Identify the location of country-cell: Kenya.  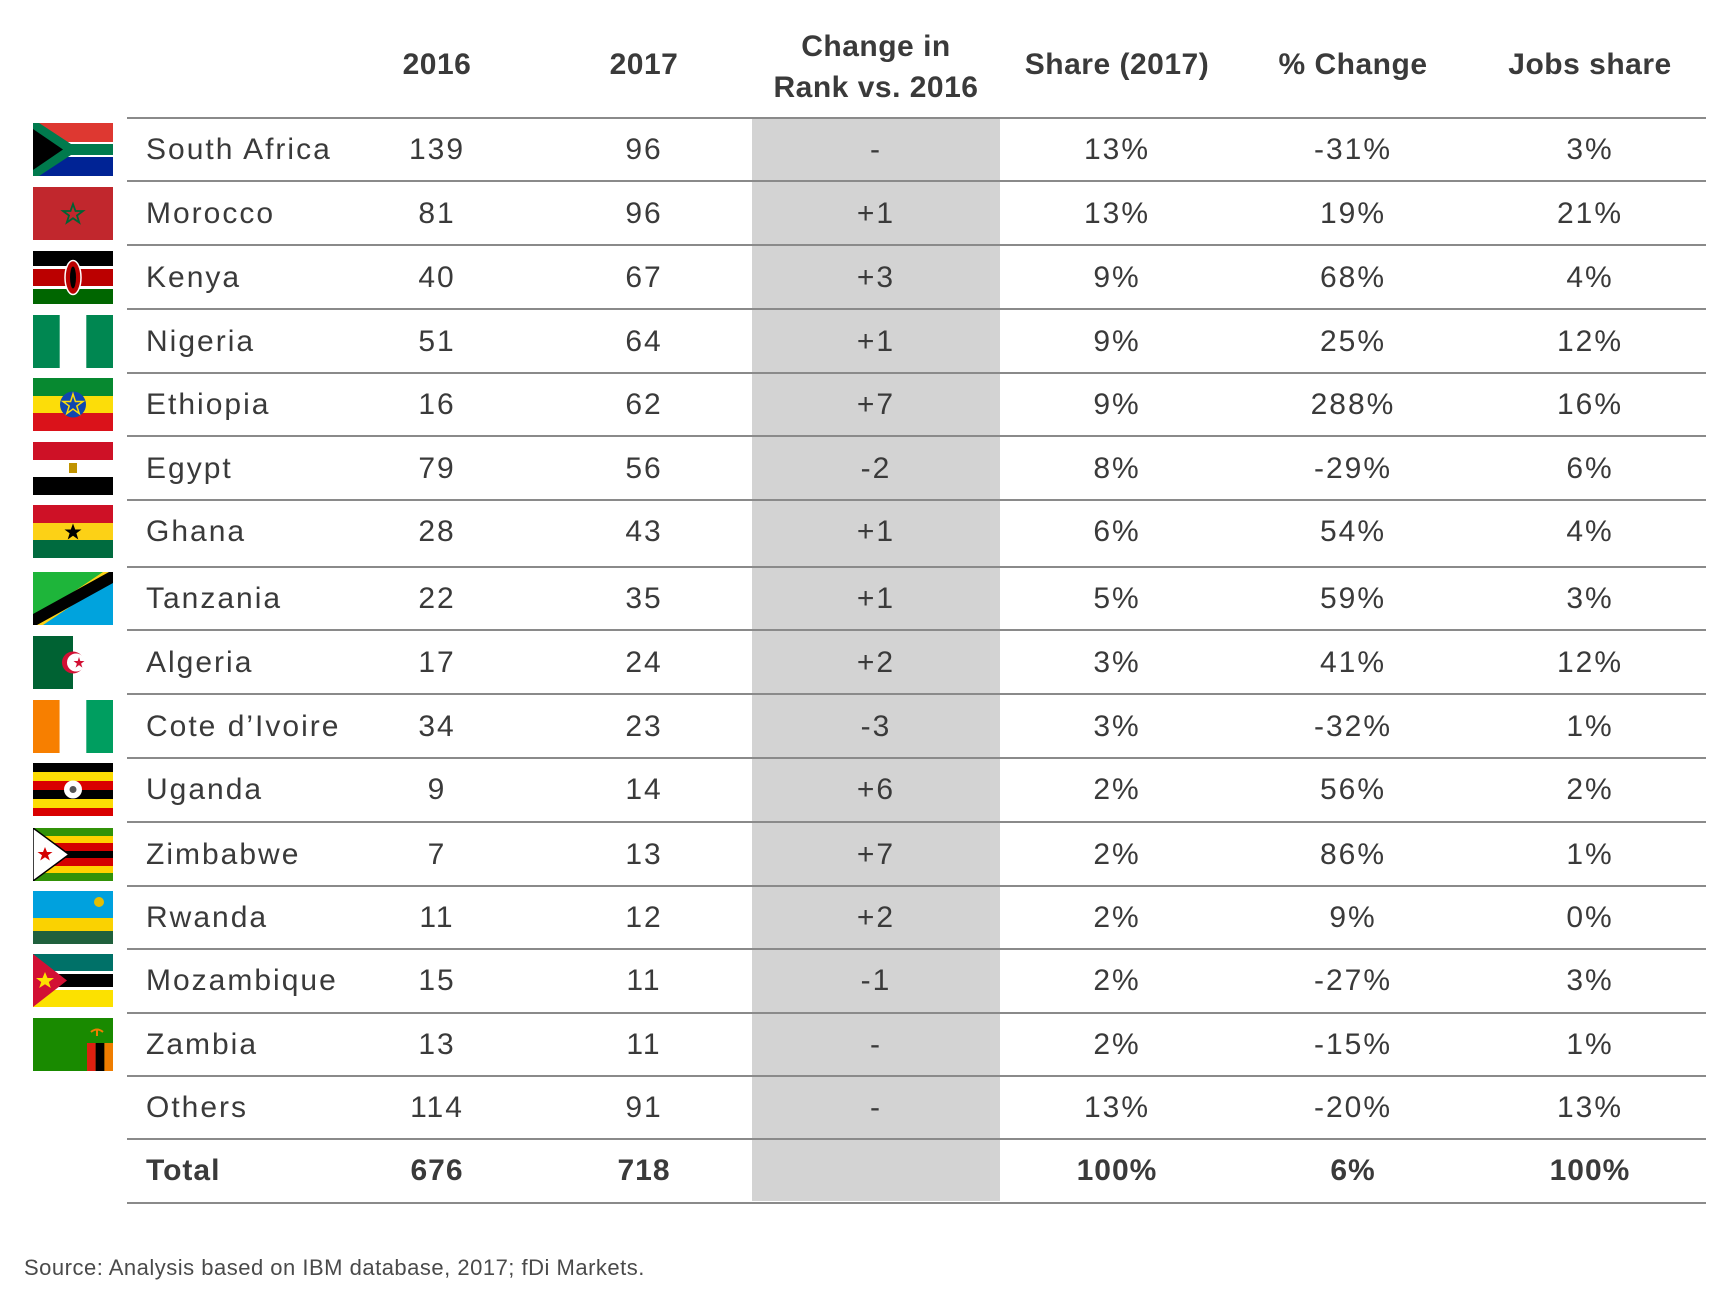
(194, 277).